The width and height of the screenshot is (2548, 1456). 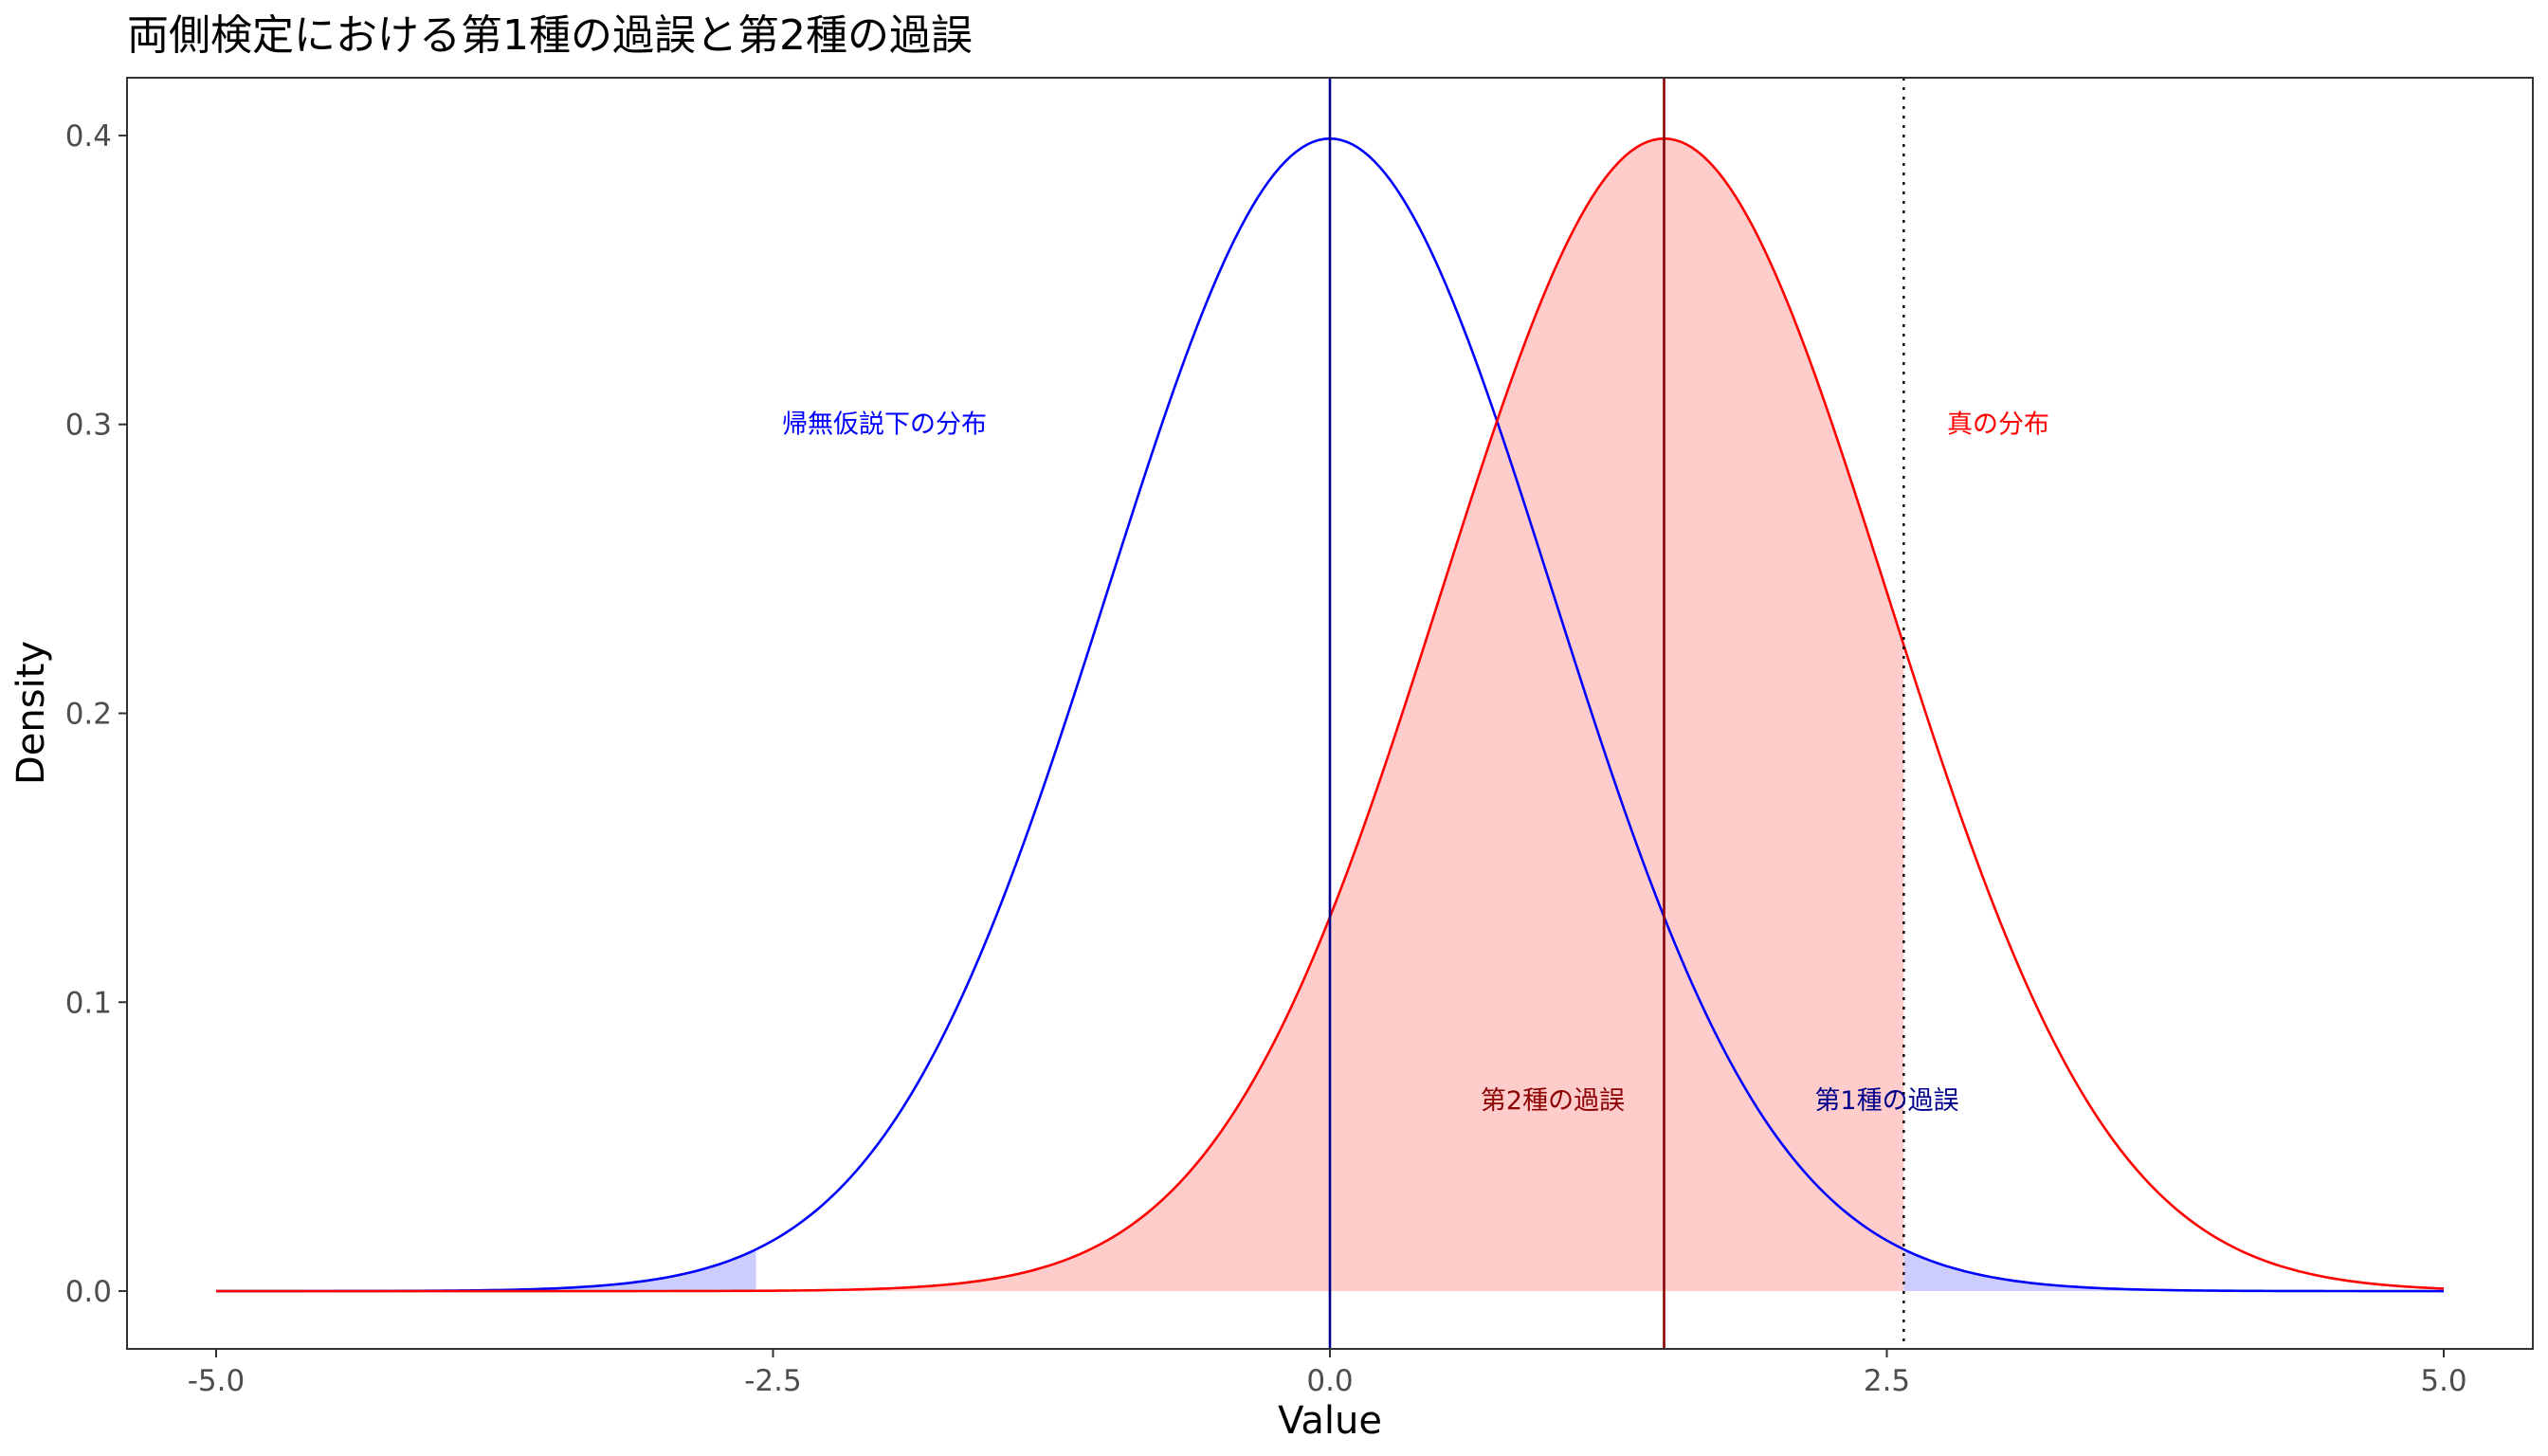 I want to click on annotation-label-3: 第1種の過誤, so click(x=1886, y=1101).